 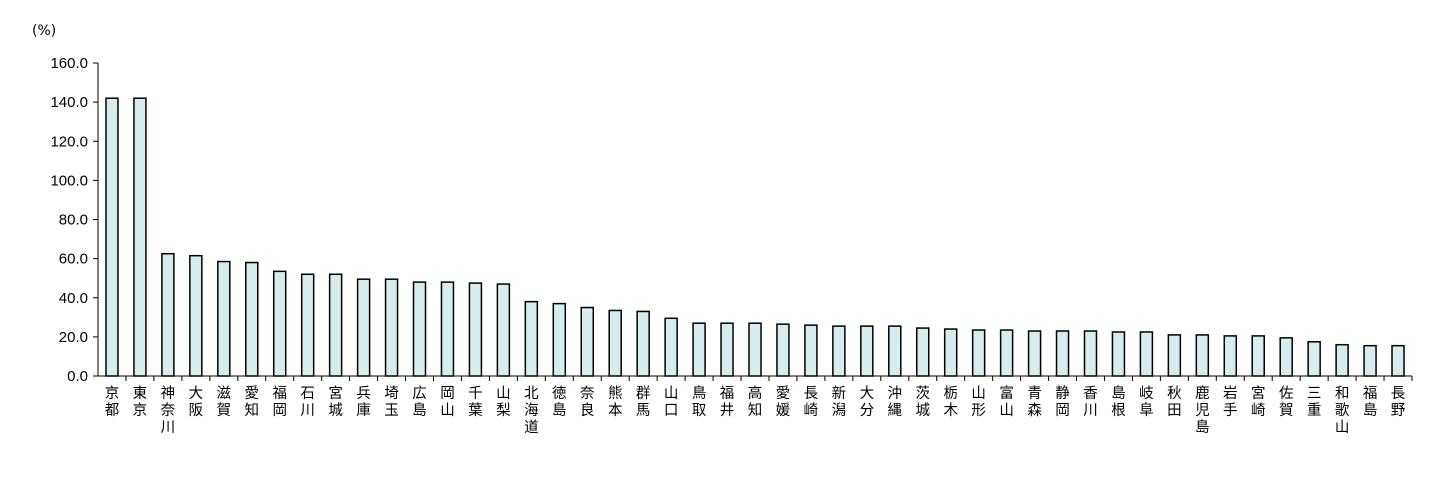 I want to click on x-category-char: 馬, so click(x=643, y=411).